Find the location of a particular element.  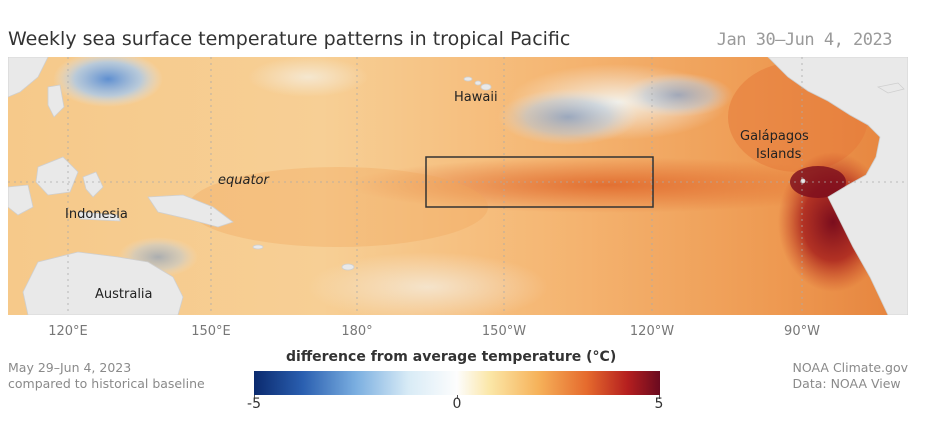

pale-patch is located at coordinates (308, 77).